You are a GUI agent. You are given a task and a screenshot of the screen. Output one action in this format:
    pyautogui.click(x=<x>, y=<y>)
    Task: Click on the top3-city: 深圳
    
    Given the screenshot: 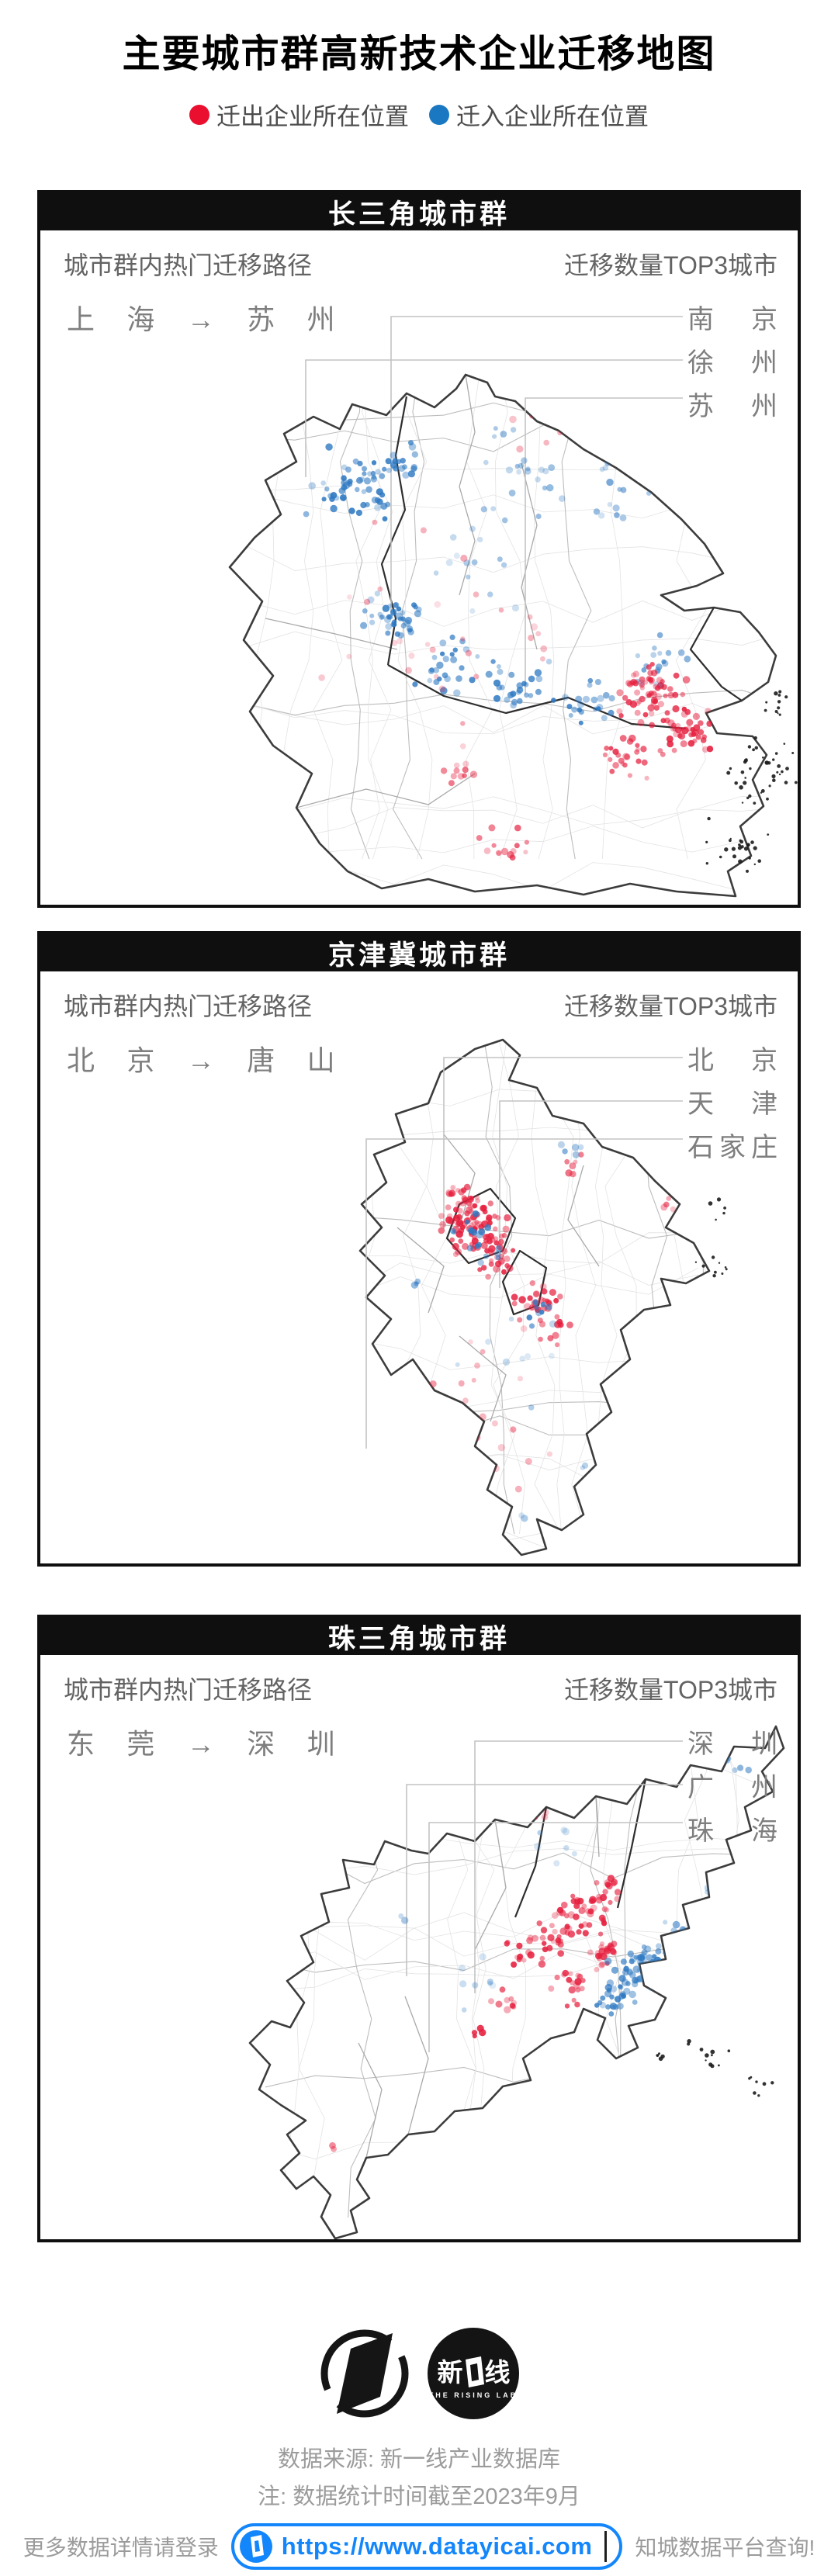 What is the action you would take?
    pyautogui.click(x=732, y=1744)
    